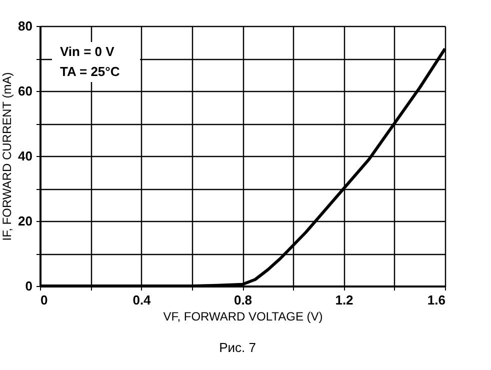 The image size is (491, 370). Describe the element at coordinates (90, 71) in the screenshot. I see `annotation: TA = 25°C` at that location.